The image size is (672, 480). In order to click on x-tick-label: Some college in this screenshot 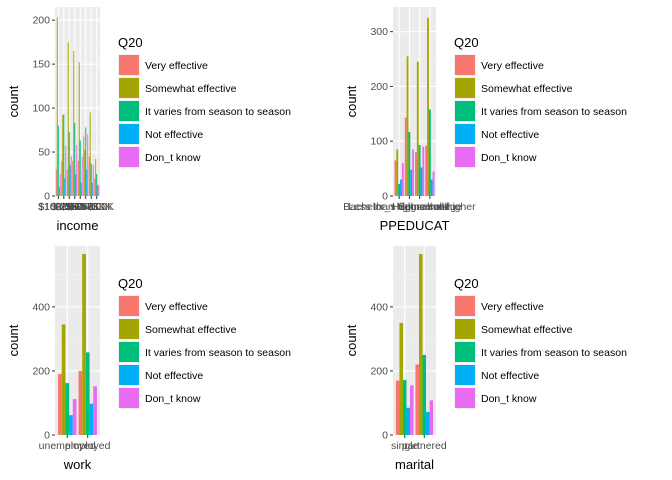, I will do `click(430, 207)`.